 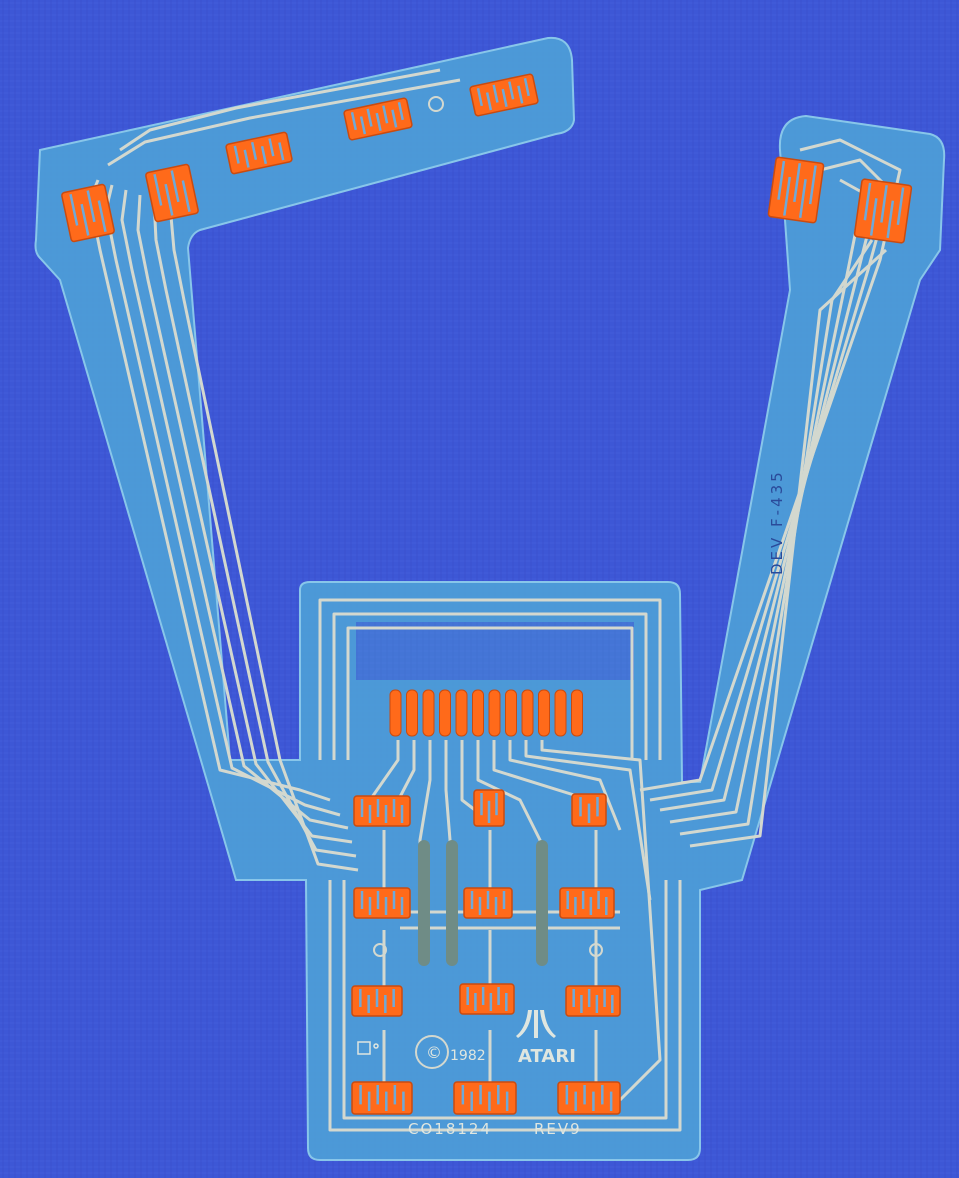 I want to click on copyright-symbol: ©, so click(x=434, y=1052).